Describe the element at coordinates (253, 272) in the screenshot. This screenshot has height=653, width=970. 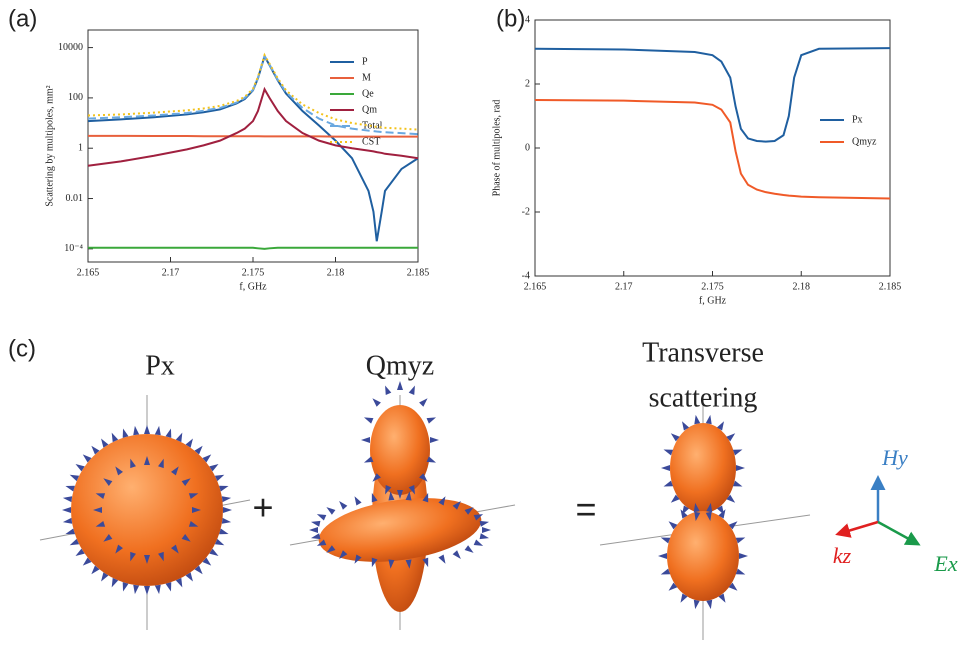
I see `x-tick-label: 2.175` at that location.